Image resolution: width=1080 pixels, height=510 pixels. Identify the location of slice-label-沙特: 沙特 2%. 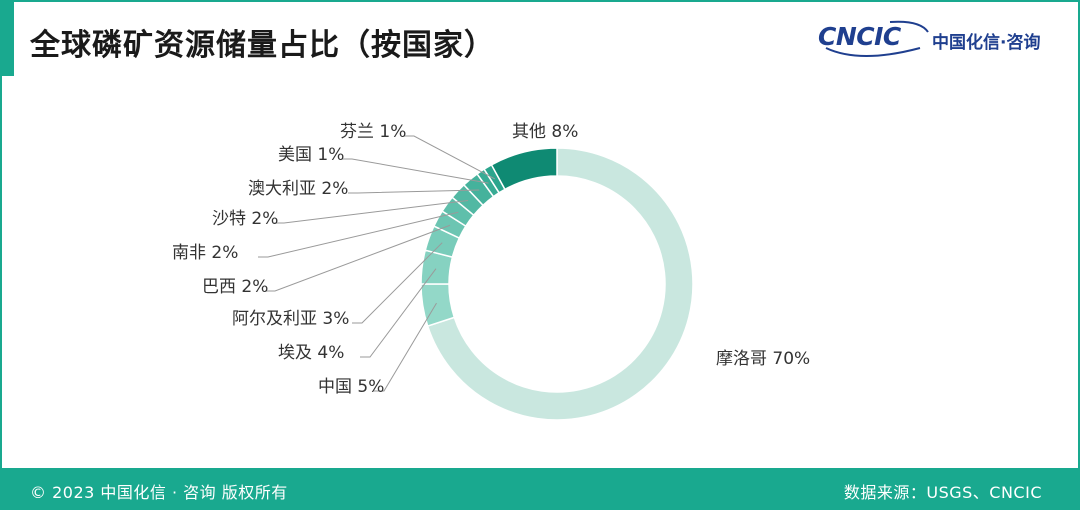
(245, 219).